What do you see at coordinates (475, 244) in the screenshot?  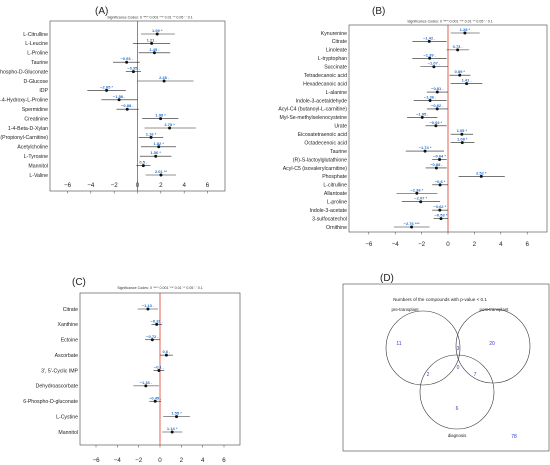 I see `panel-b-tick-label: 2` at bounding box center [475, 244].